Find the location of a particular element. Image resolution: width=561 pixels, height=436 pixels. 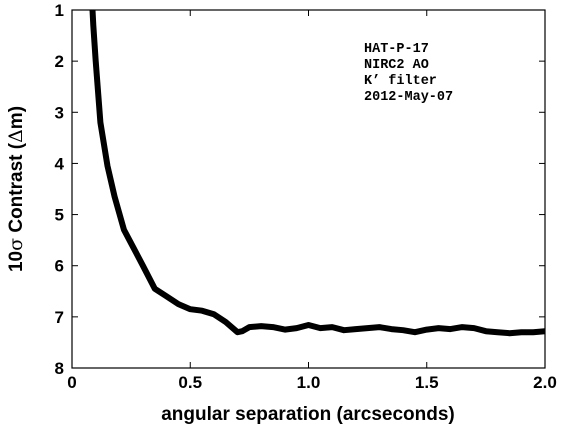

x-tick-label: 1.5 is located at coordinates (427, 382).